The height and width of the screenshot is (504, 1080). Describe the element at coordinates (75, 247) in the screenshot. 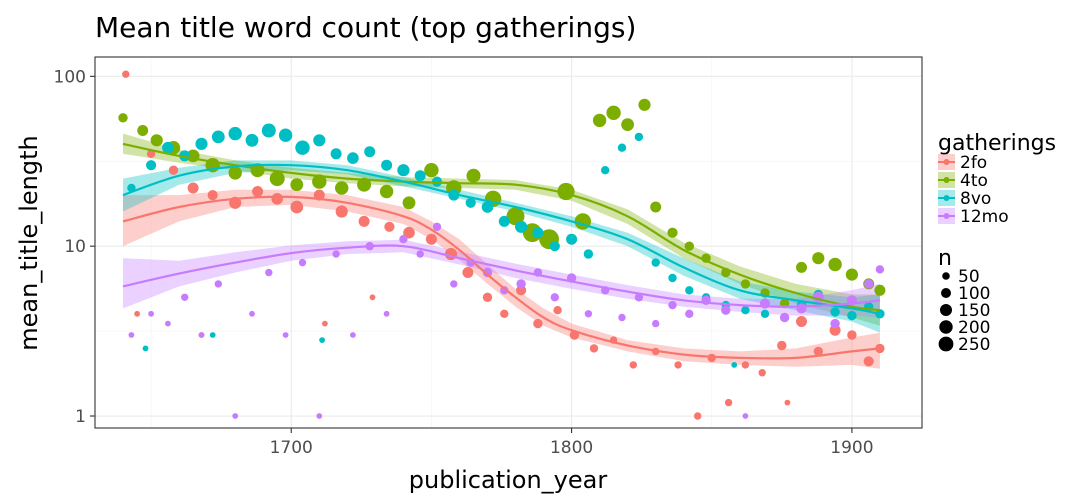

I see `y-tick-label: 10` at that location.